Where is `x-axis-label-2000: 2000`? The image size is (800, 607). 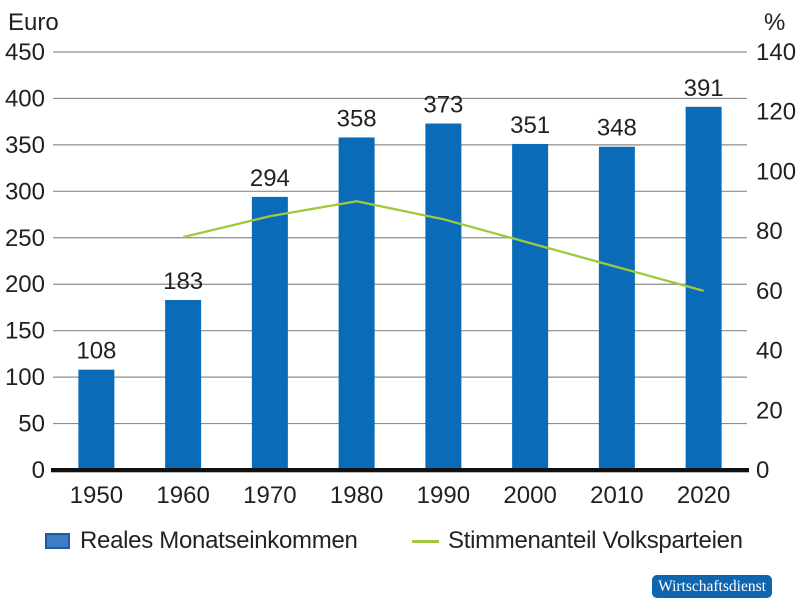
x-axis-label-2000: 2000 is located at coordinates (529, 495).